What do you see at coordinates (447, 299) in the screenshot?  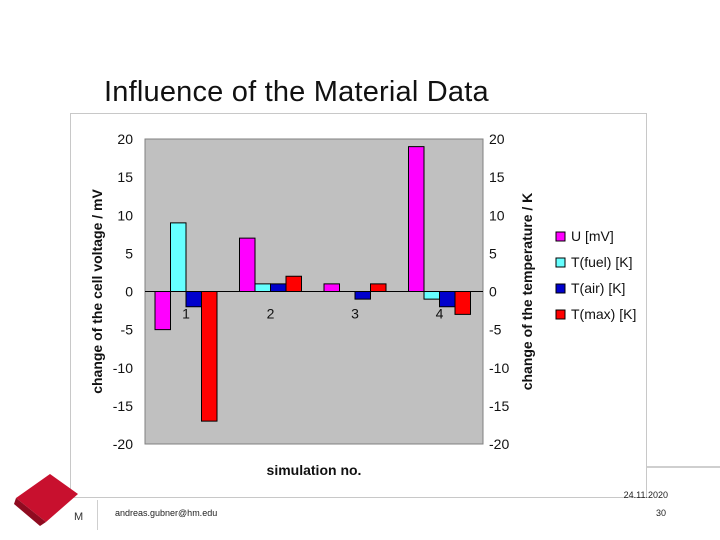 I see `bar-t-air-k--sim-4` at bounding box center [447, 299].